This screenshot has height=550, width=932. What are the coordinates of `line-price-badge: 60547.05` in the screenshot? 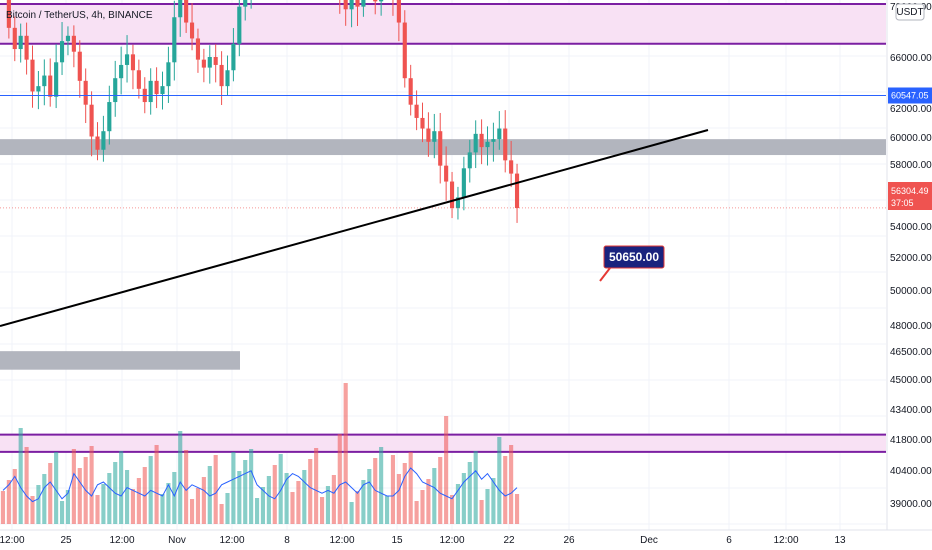 It's located at (910, 95).